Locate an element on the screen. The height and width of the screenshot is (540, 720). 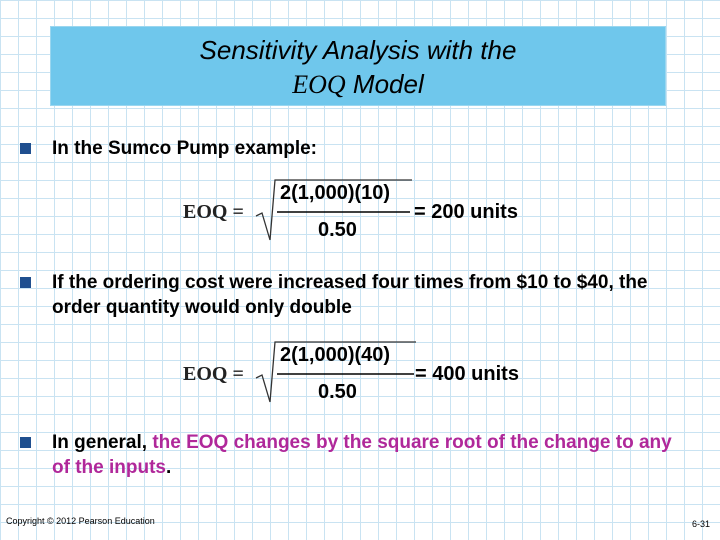
bullet-text: In the Sumco Pump example: is located at coordinates (184, 148).